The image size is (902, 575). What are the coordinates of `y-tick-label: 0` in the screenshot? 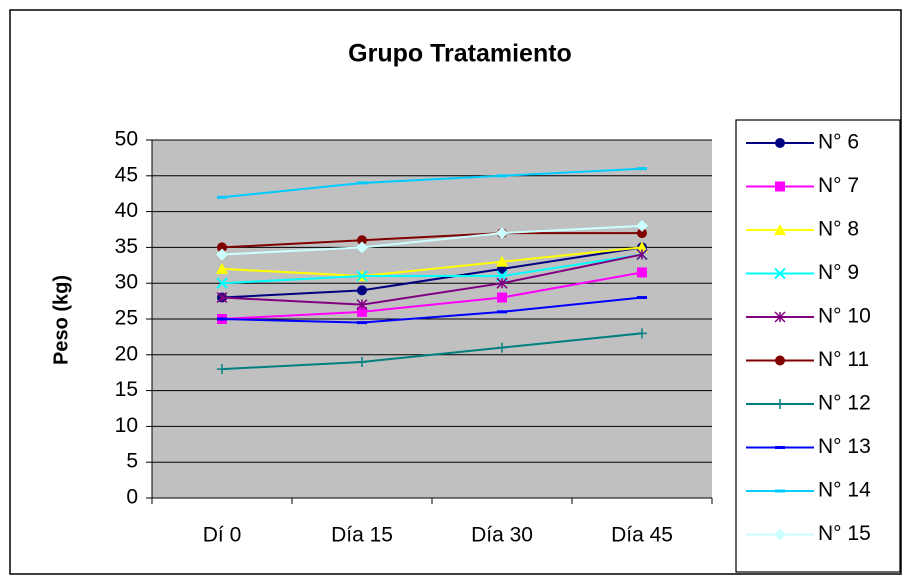 It's located at (132, 497).